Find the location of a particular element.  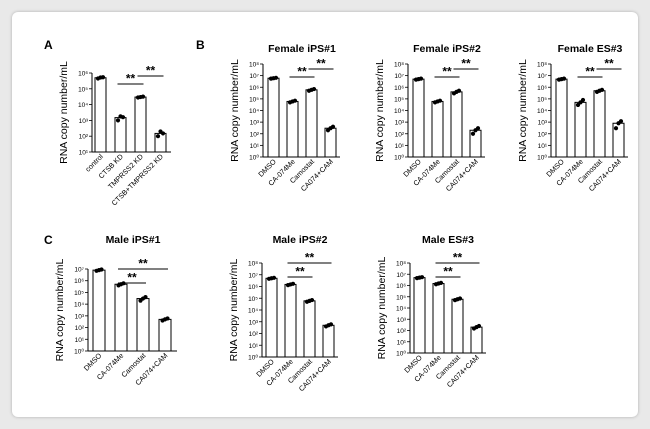

chart-title: Female iPS#1 is located at coordinates (302, 49).